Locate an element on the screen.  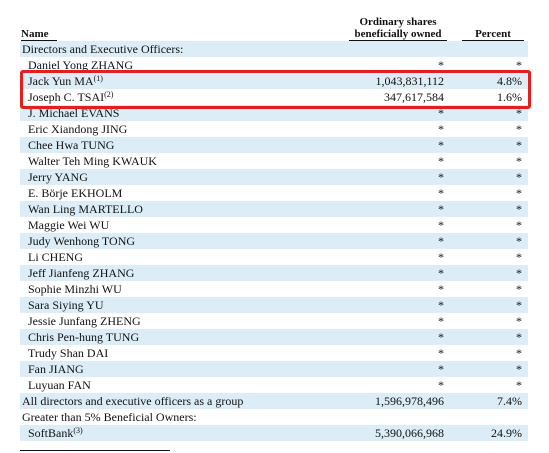
name-cell: Luyuan FAN is located at coordinates (59, 385).